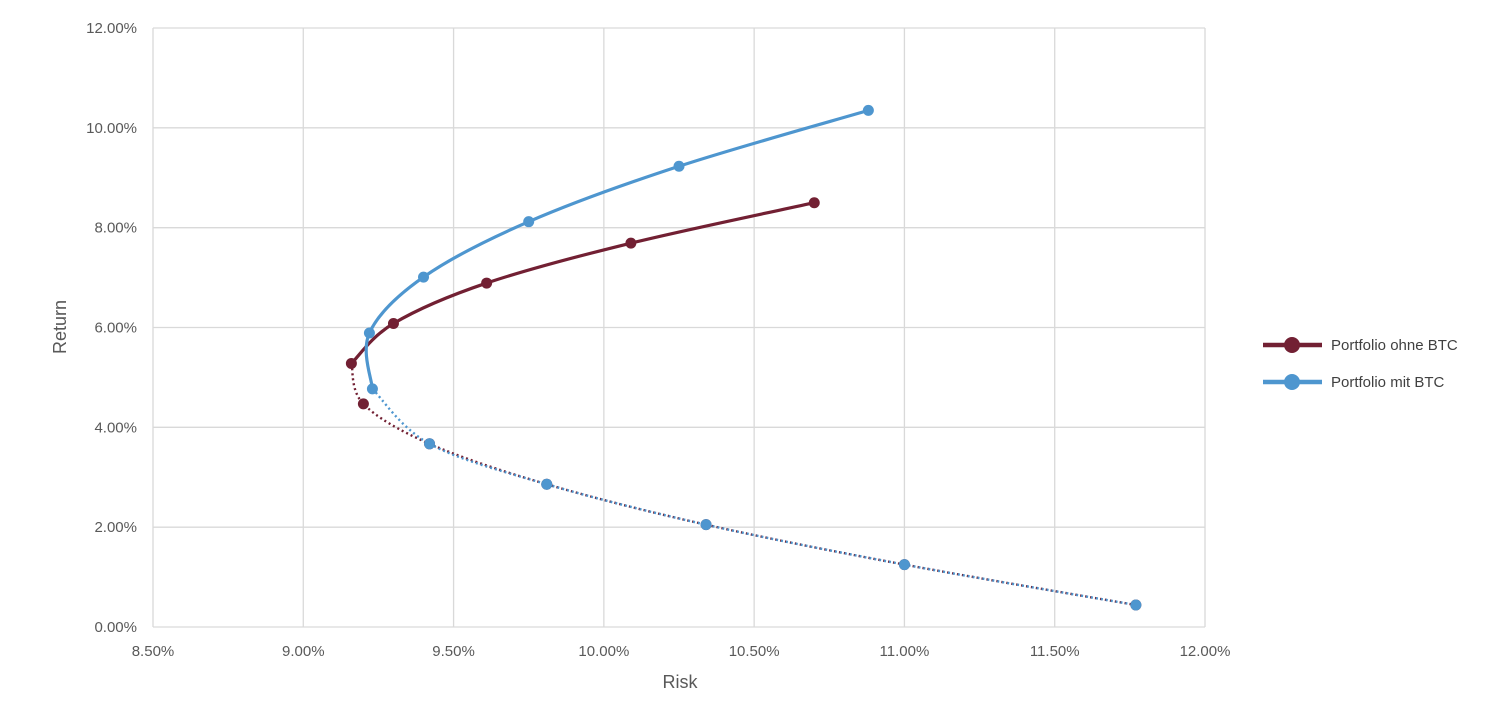  I want to click on x-tick-label: 12.00%, so click(1205, 651).